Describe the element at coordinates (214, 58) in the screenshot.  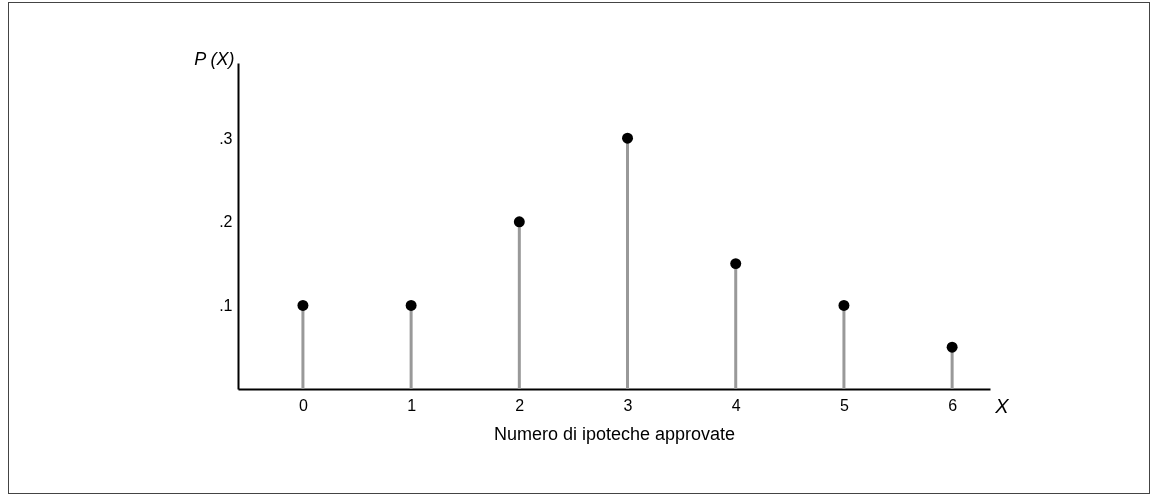
I see `y-axis-title: P (X)` at that location.